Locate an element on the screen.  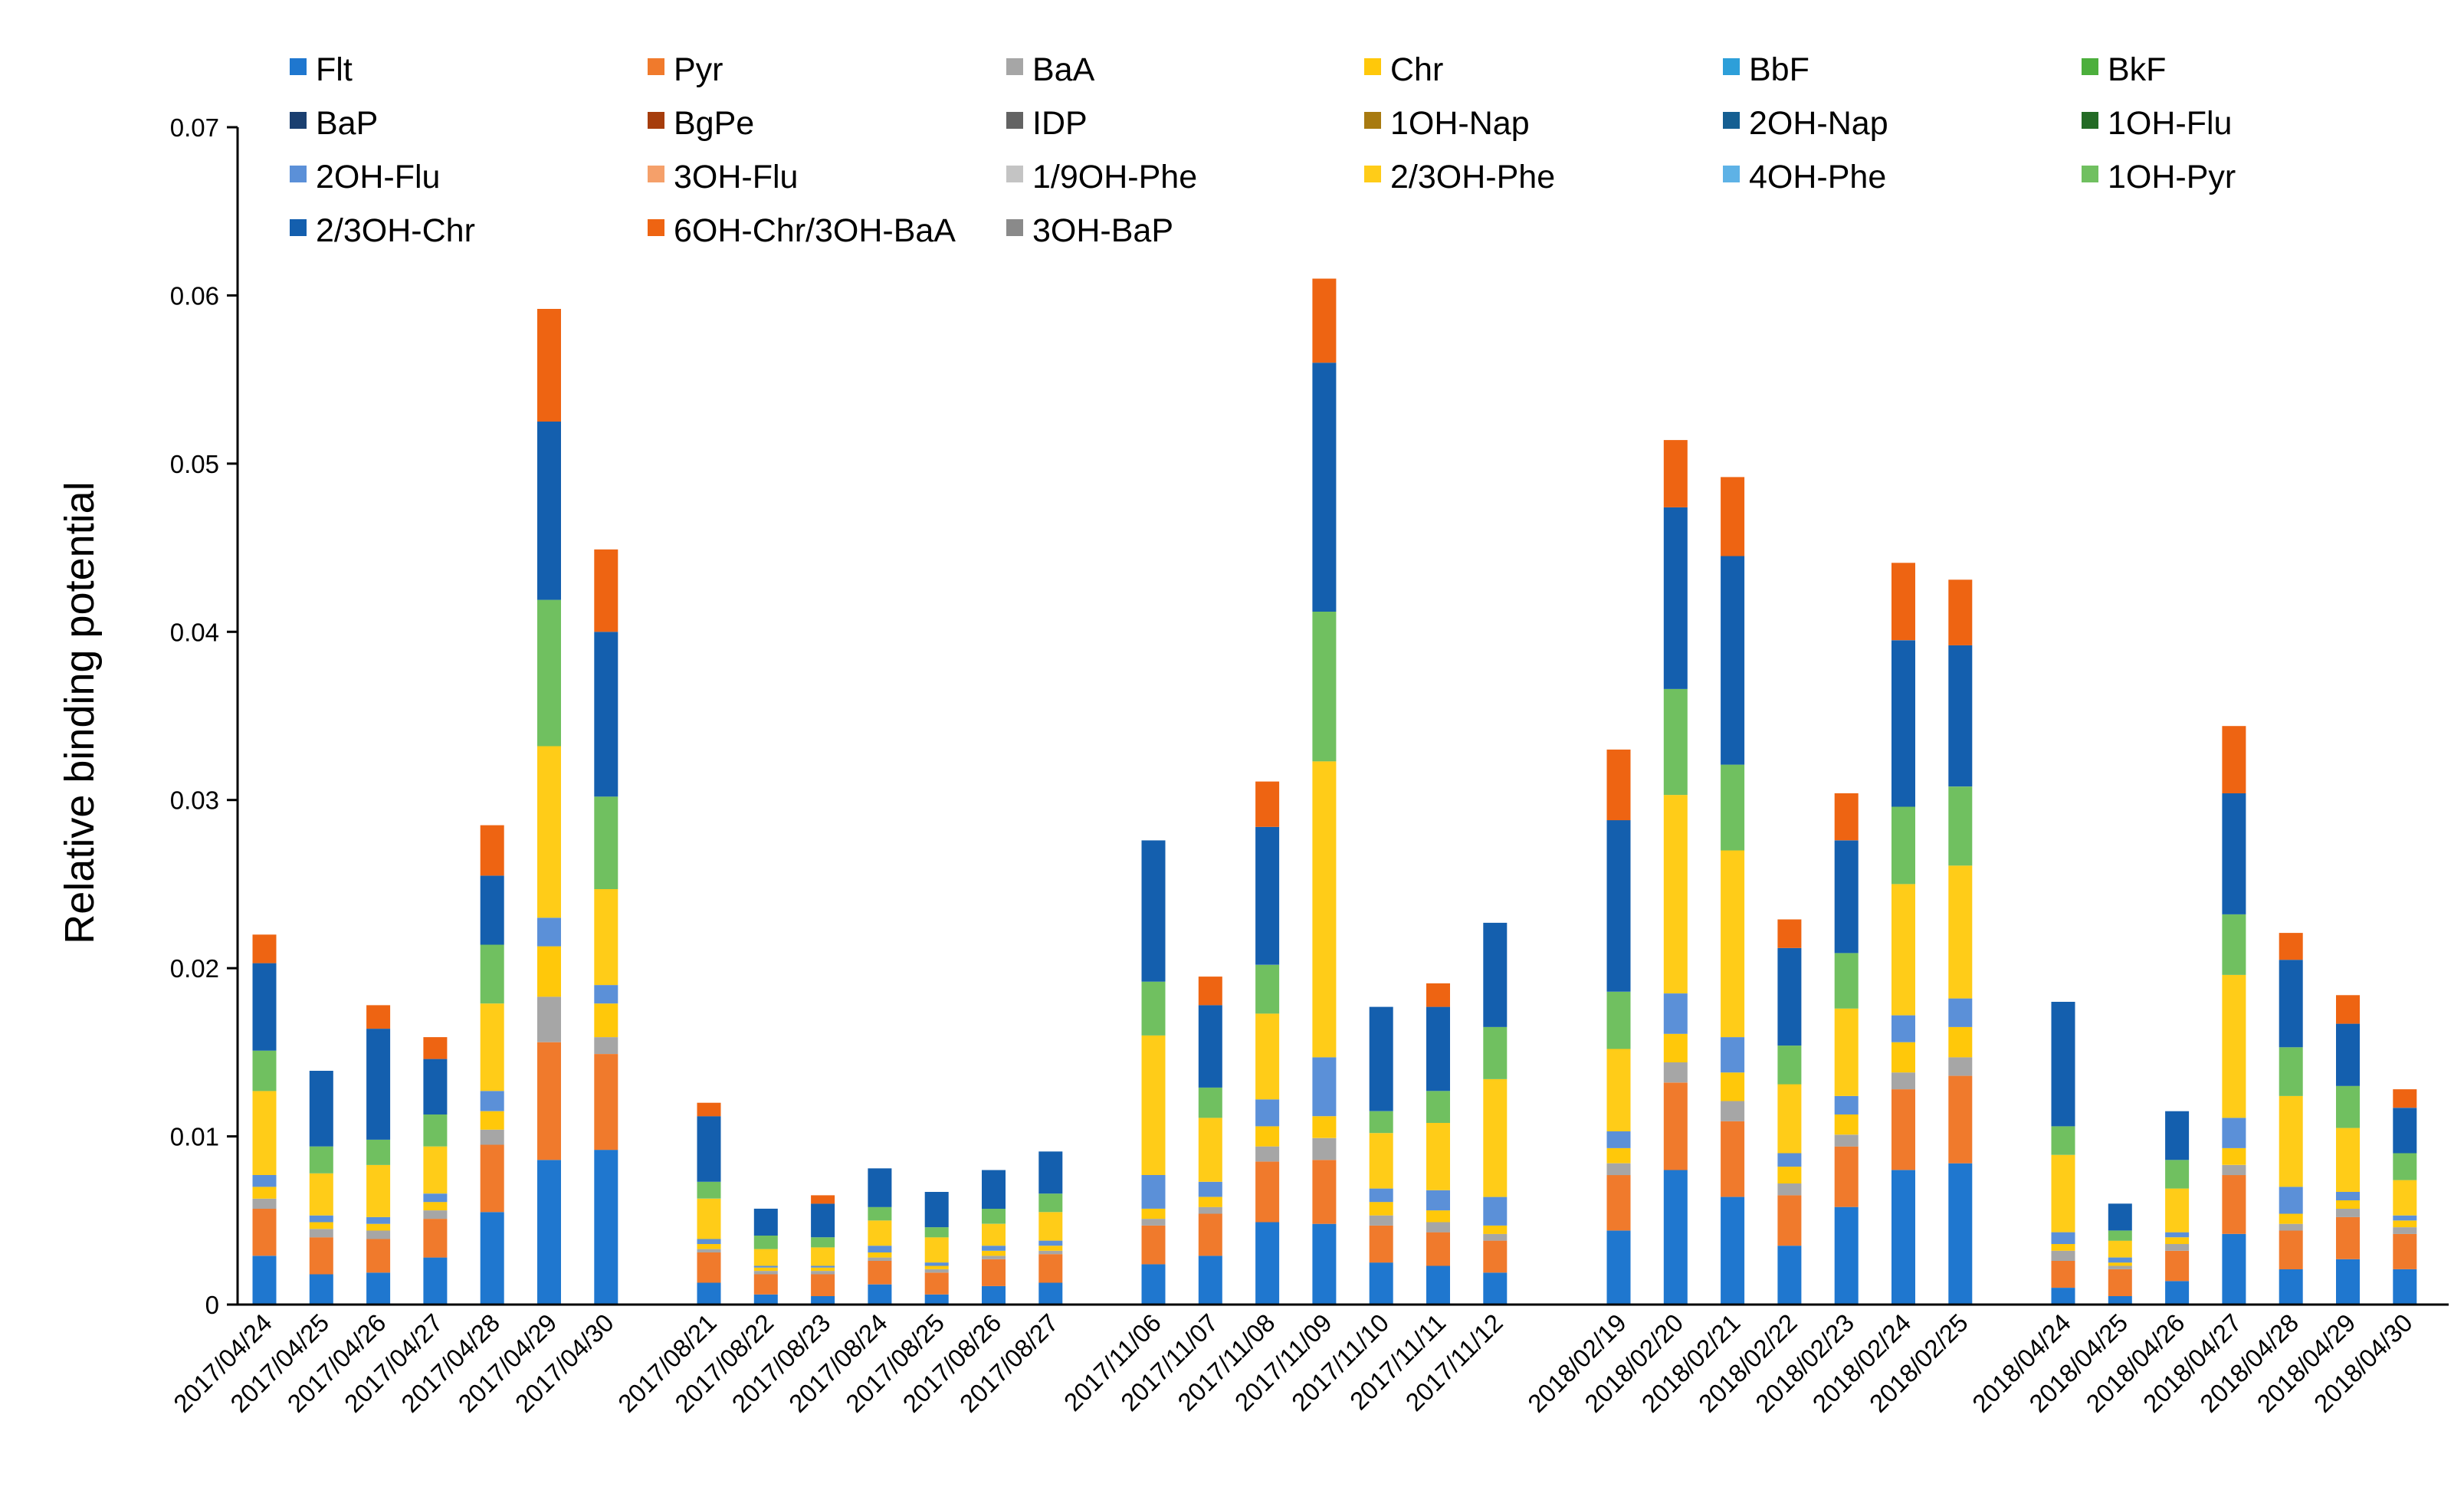
legend-label: 6OH-Chr/3OH-BaA is located at coordinates (815, 230).